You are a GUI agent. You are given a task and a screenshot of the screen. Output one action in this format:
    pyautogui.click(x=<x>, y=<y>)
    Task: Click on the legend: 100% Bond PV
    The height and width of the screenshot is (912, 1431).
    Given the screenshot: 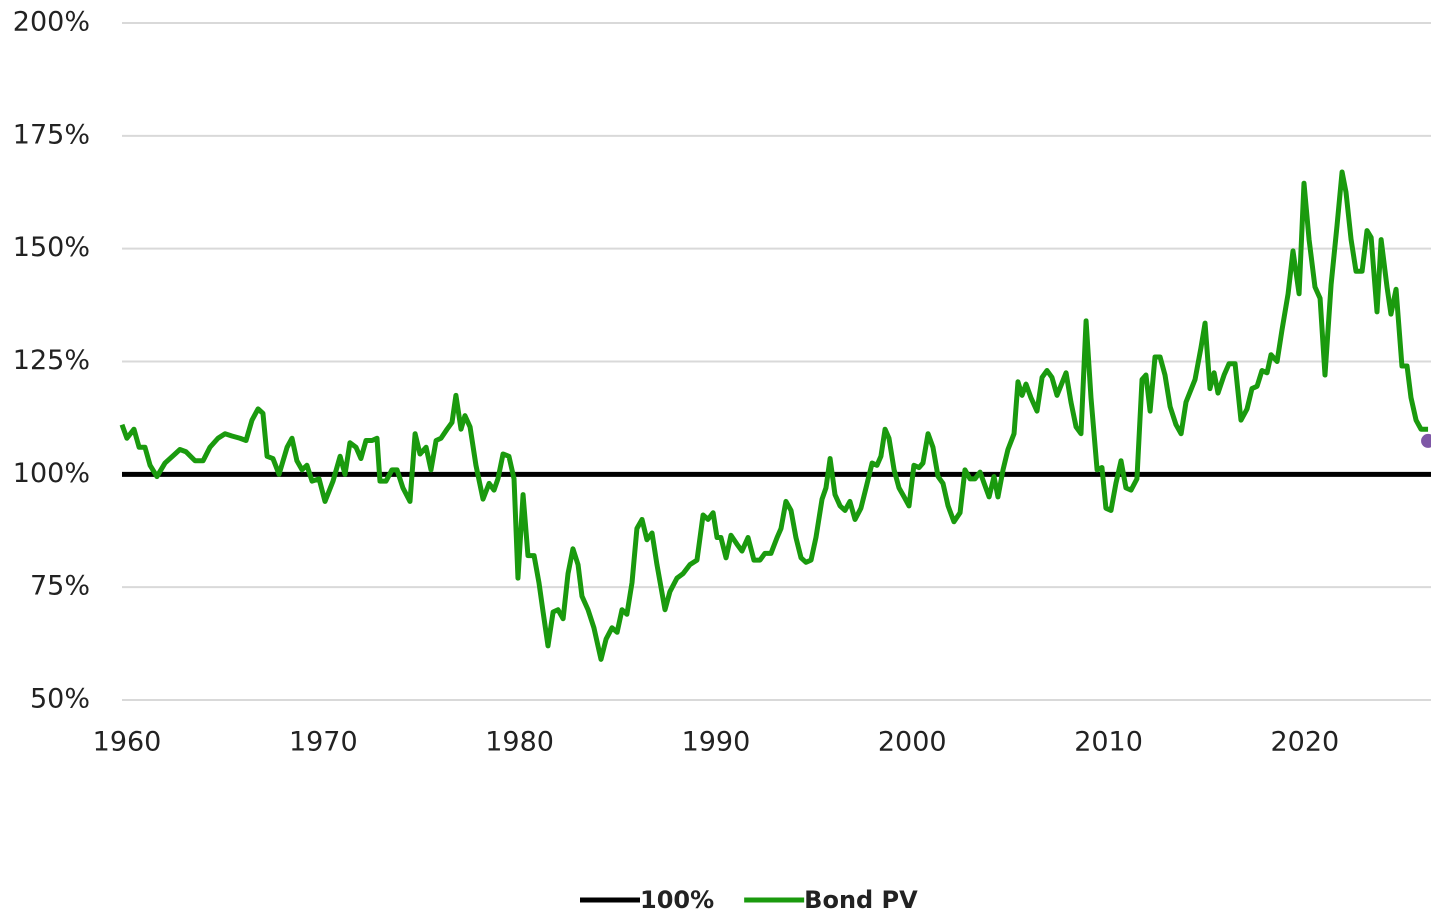 What is the action you would take?
    pyautogui.click(x=749, y=899)
    